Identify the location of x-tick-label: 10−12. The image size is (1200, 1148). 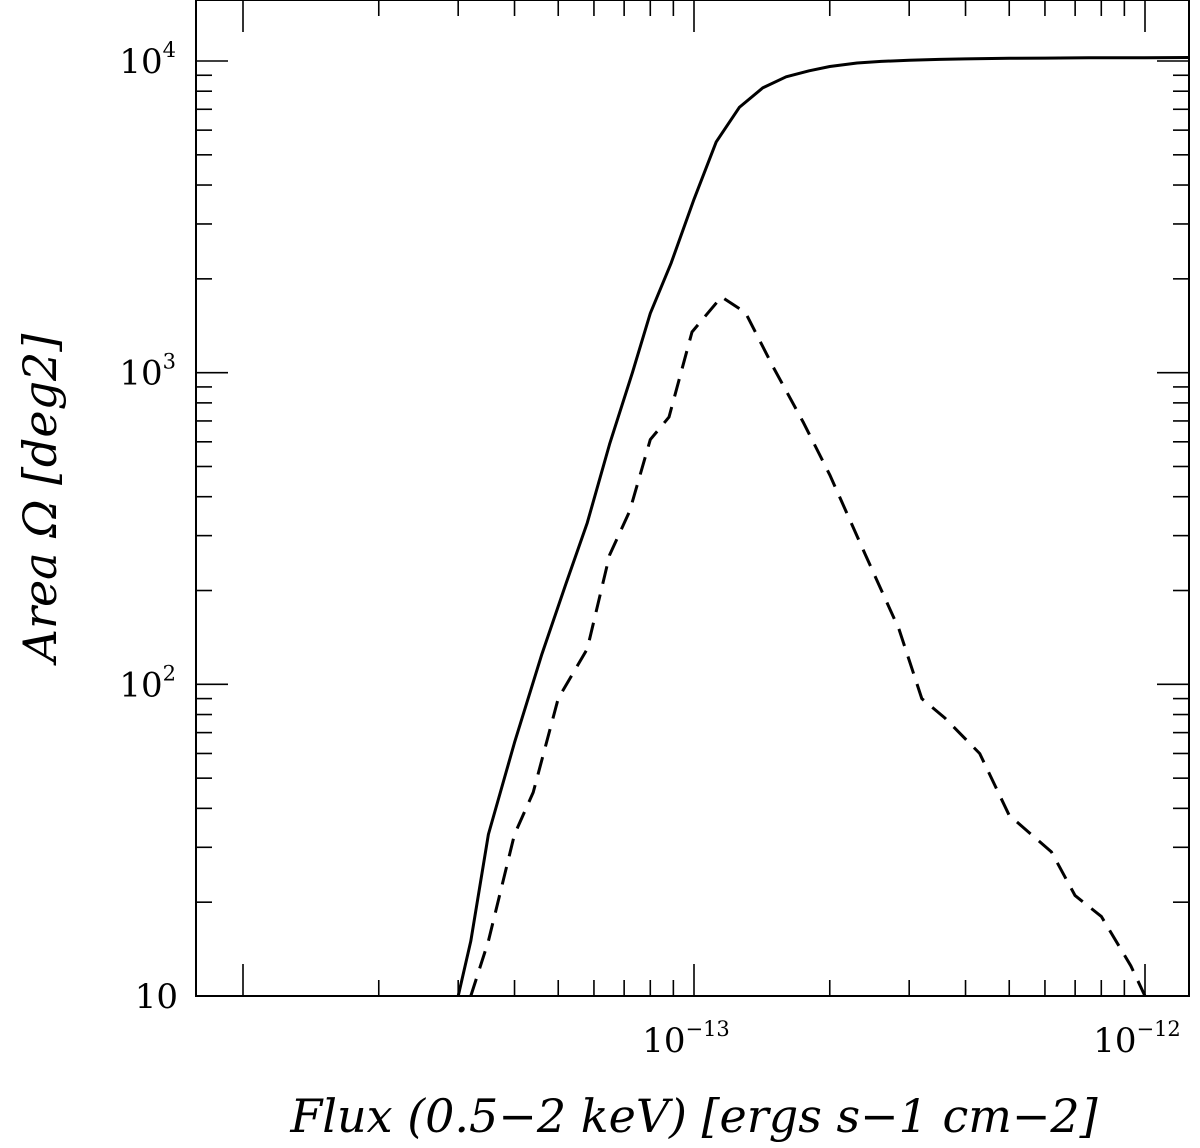
(1137, 1039).